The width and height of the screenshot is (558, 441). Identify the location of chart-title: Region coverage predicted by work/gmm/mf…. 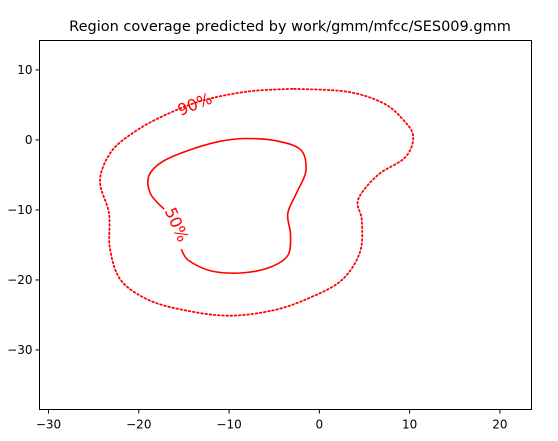
(290, 27).